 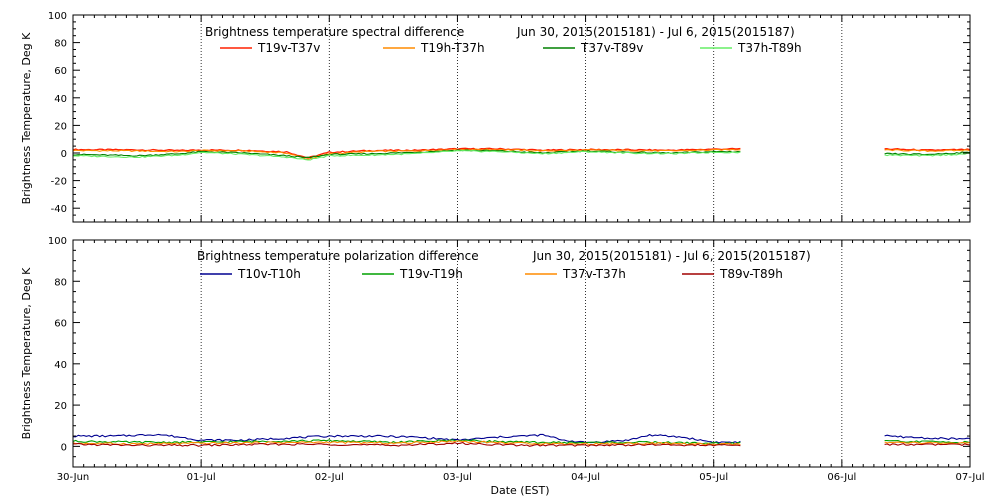 I want to click on series-line-t37h-t89h-after-gap, so click(x=927, y=154).